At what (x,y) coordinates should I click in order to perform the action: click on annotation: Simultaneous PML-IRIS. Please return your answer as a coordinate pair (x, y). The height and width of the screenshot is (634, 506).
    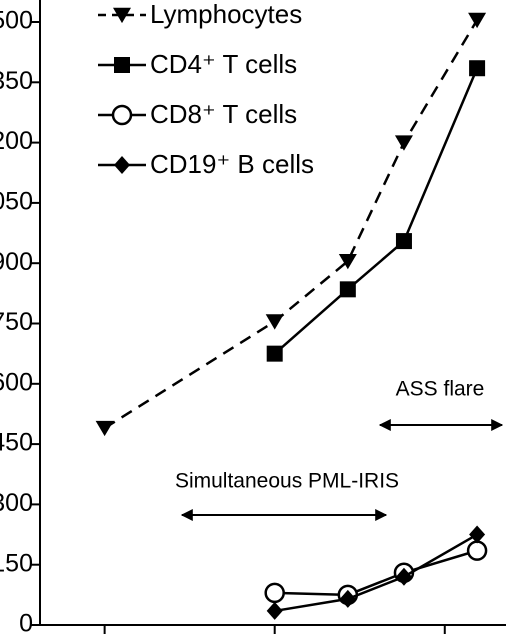
    Looking at the image, I should click on (287, 481).